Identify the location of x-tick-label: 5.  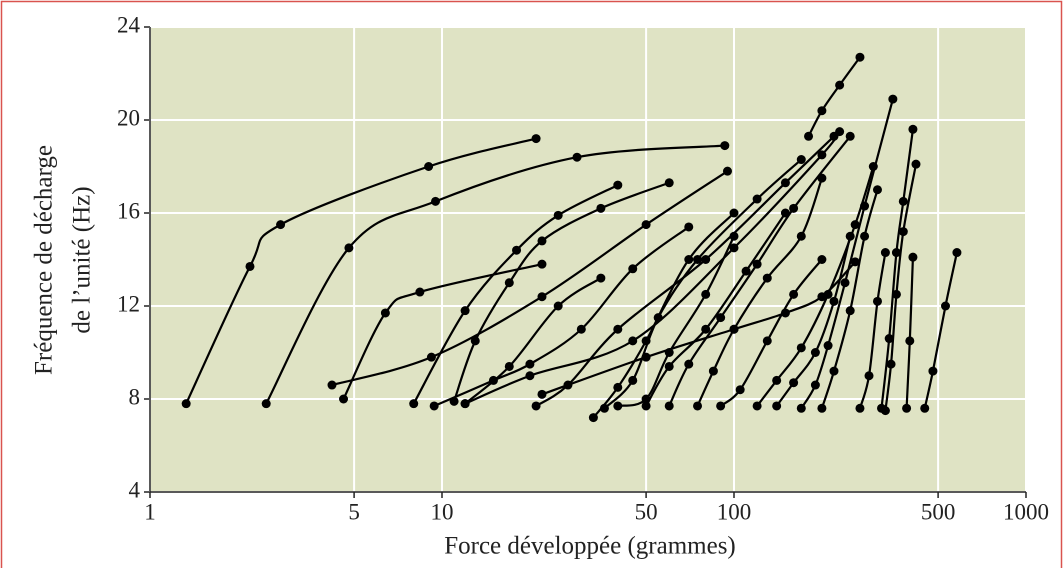
(354, 511).